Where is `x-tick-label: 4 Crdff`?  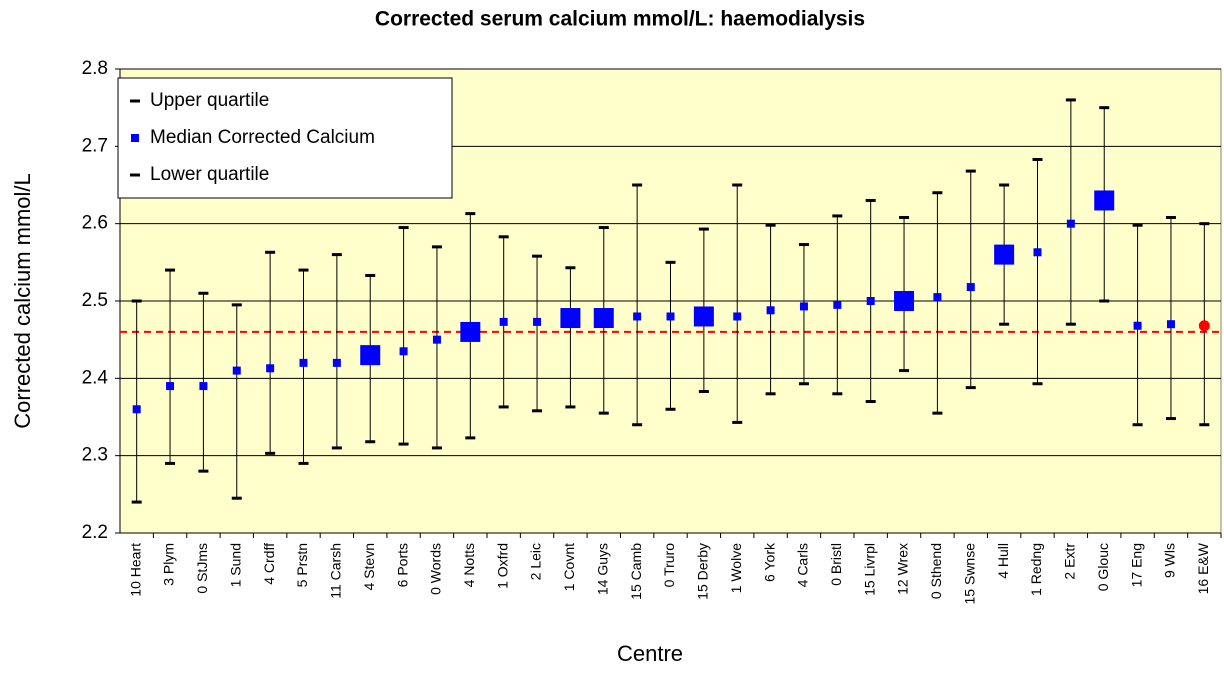 x-tick-label: 4 Crdff is located at coordinates (269, 564).